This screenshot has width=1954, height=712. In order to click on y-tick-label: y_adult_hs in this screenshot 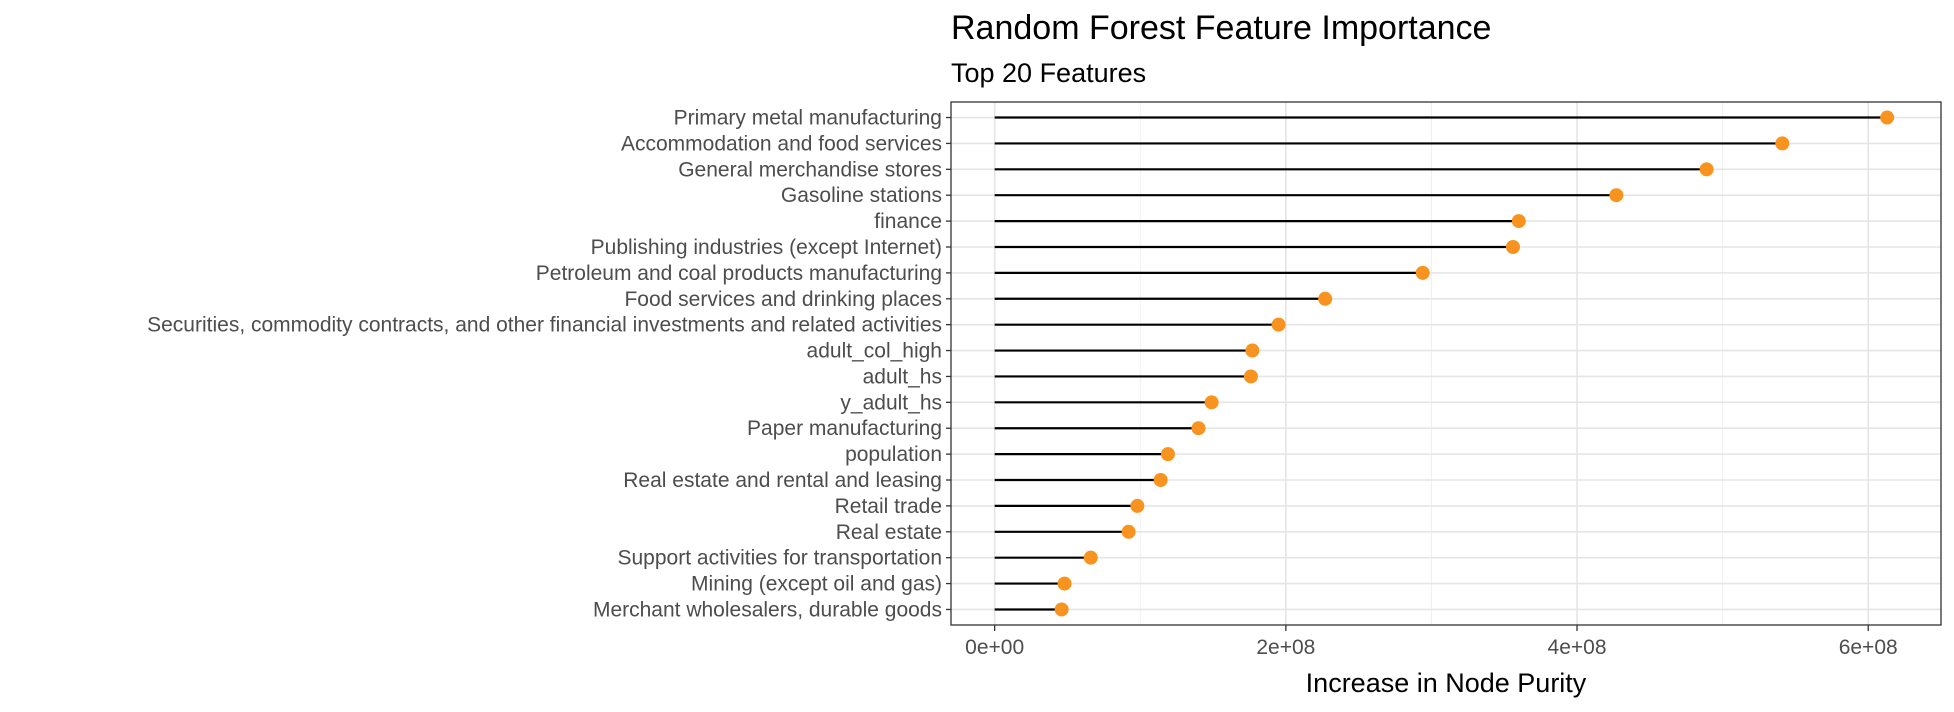, I will do `click(891, 402)`.